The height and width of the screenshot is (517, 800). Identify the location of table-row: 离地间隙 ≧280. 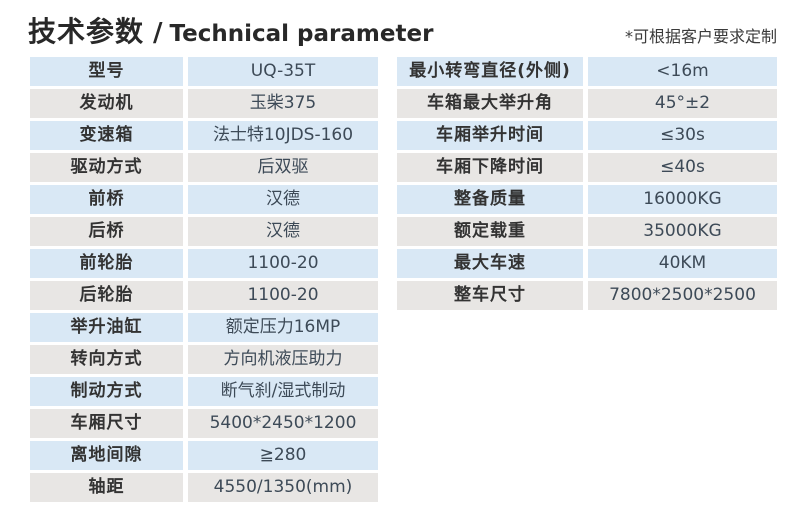
(204, 455).